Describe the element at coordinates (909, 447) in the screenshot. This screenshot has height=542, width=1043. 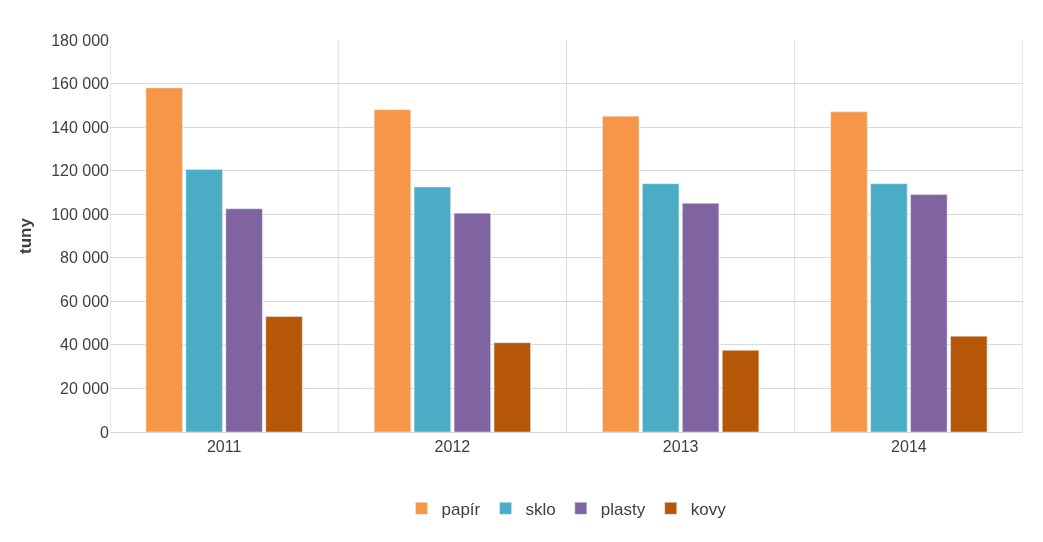
I see `x-tick-label: 2014` at that location.